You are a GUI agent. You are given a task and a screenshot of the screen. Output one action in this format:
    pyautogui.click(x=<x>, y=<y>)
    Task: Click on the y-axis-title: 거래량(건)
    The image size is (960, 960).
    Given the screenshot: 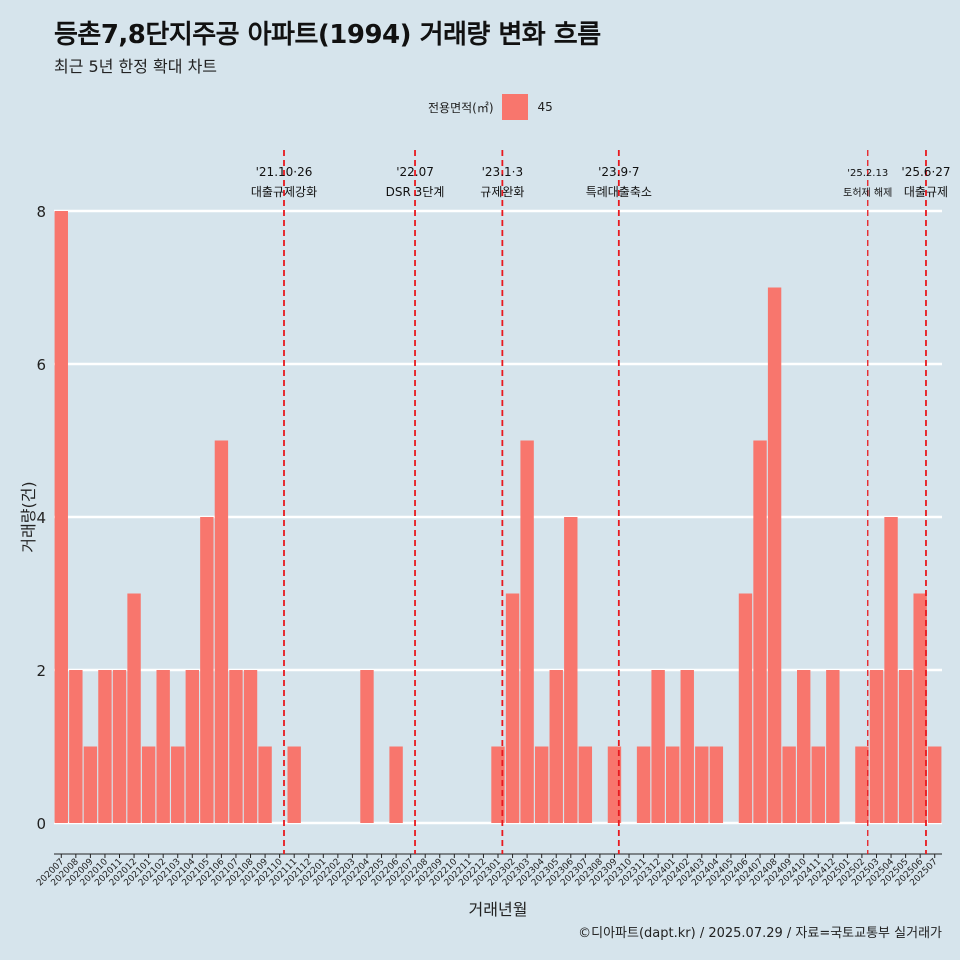 What is the action you would take?
    pyautogui.click(x=28, y=516)
    